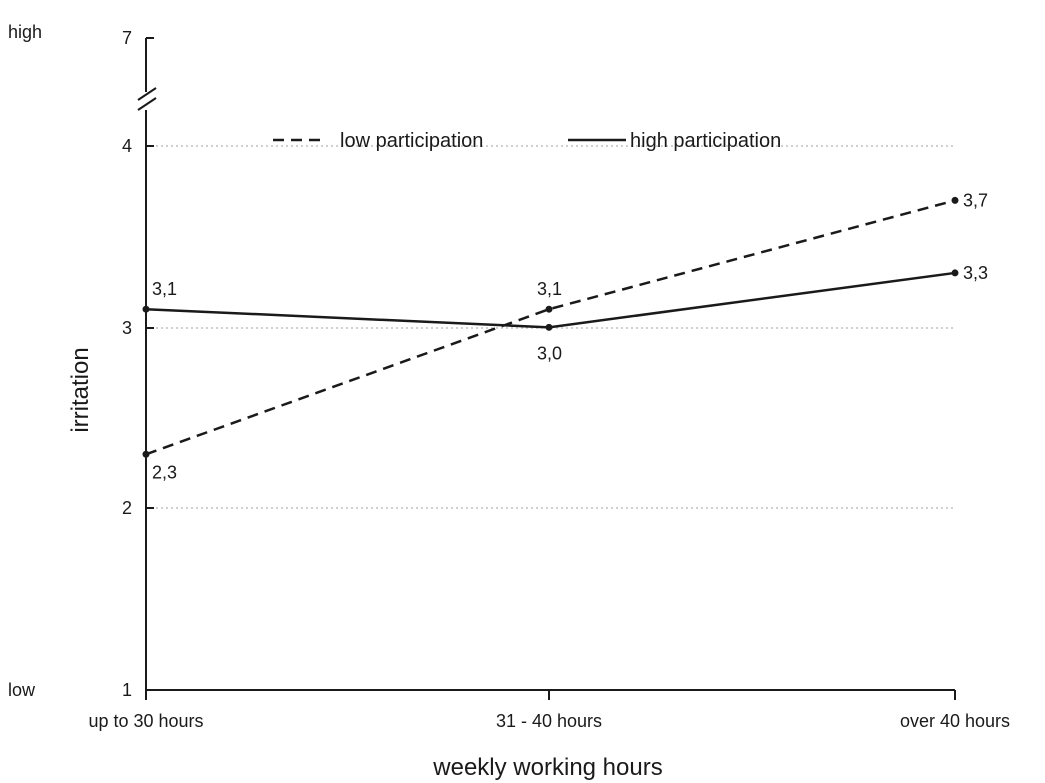 This screenshot has width=1045, height=783. I want to click on legend-label-high-participation: high participation, so click(705, 141).